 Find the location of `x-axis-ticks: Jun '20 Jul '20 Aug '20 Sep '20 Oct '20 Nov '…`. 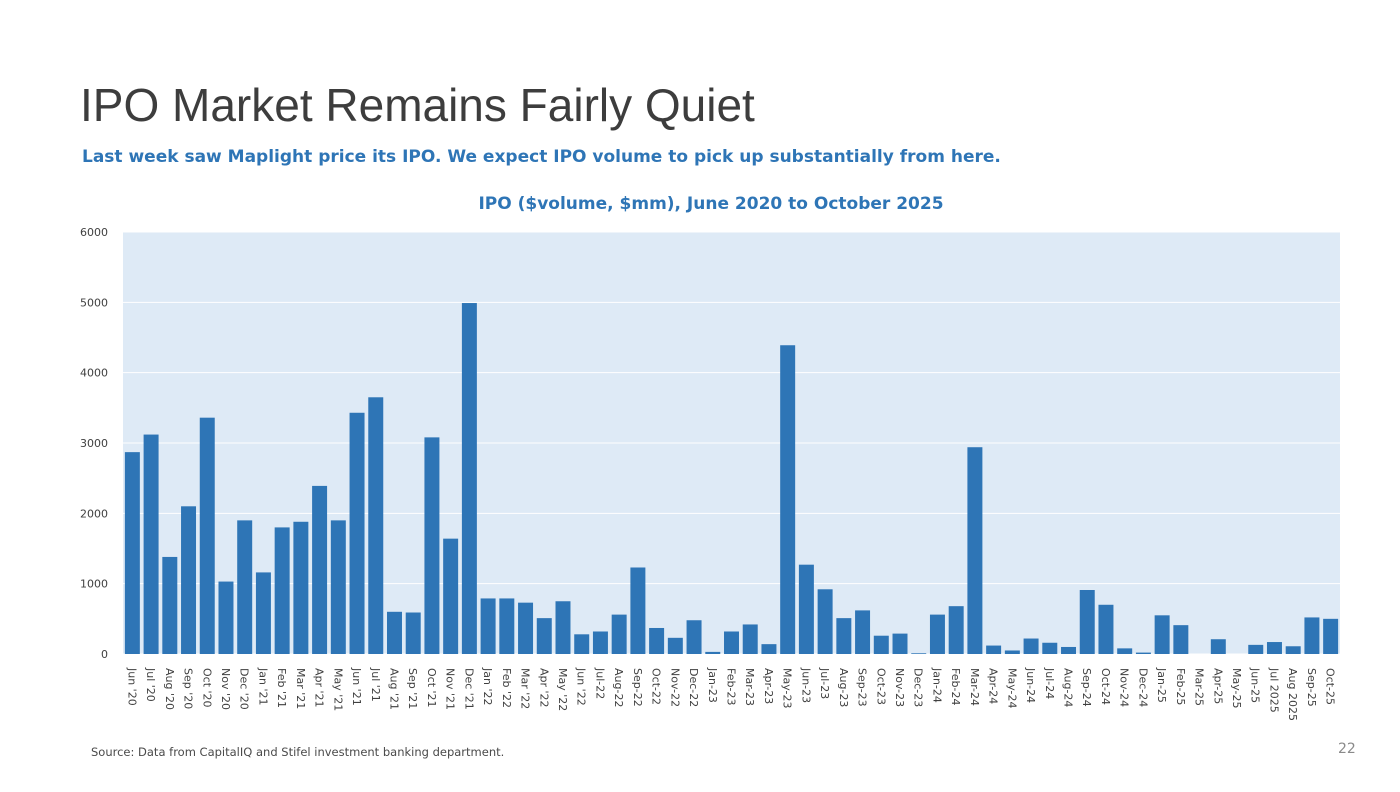

x-axis-ticks: Jun '20 Jul '20 Aug '20 Sep '20 Oct '20 Nov '… is located at coordinates (730, 694).